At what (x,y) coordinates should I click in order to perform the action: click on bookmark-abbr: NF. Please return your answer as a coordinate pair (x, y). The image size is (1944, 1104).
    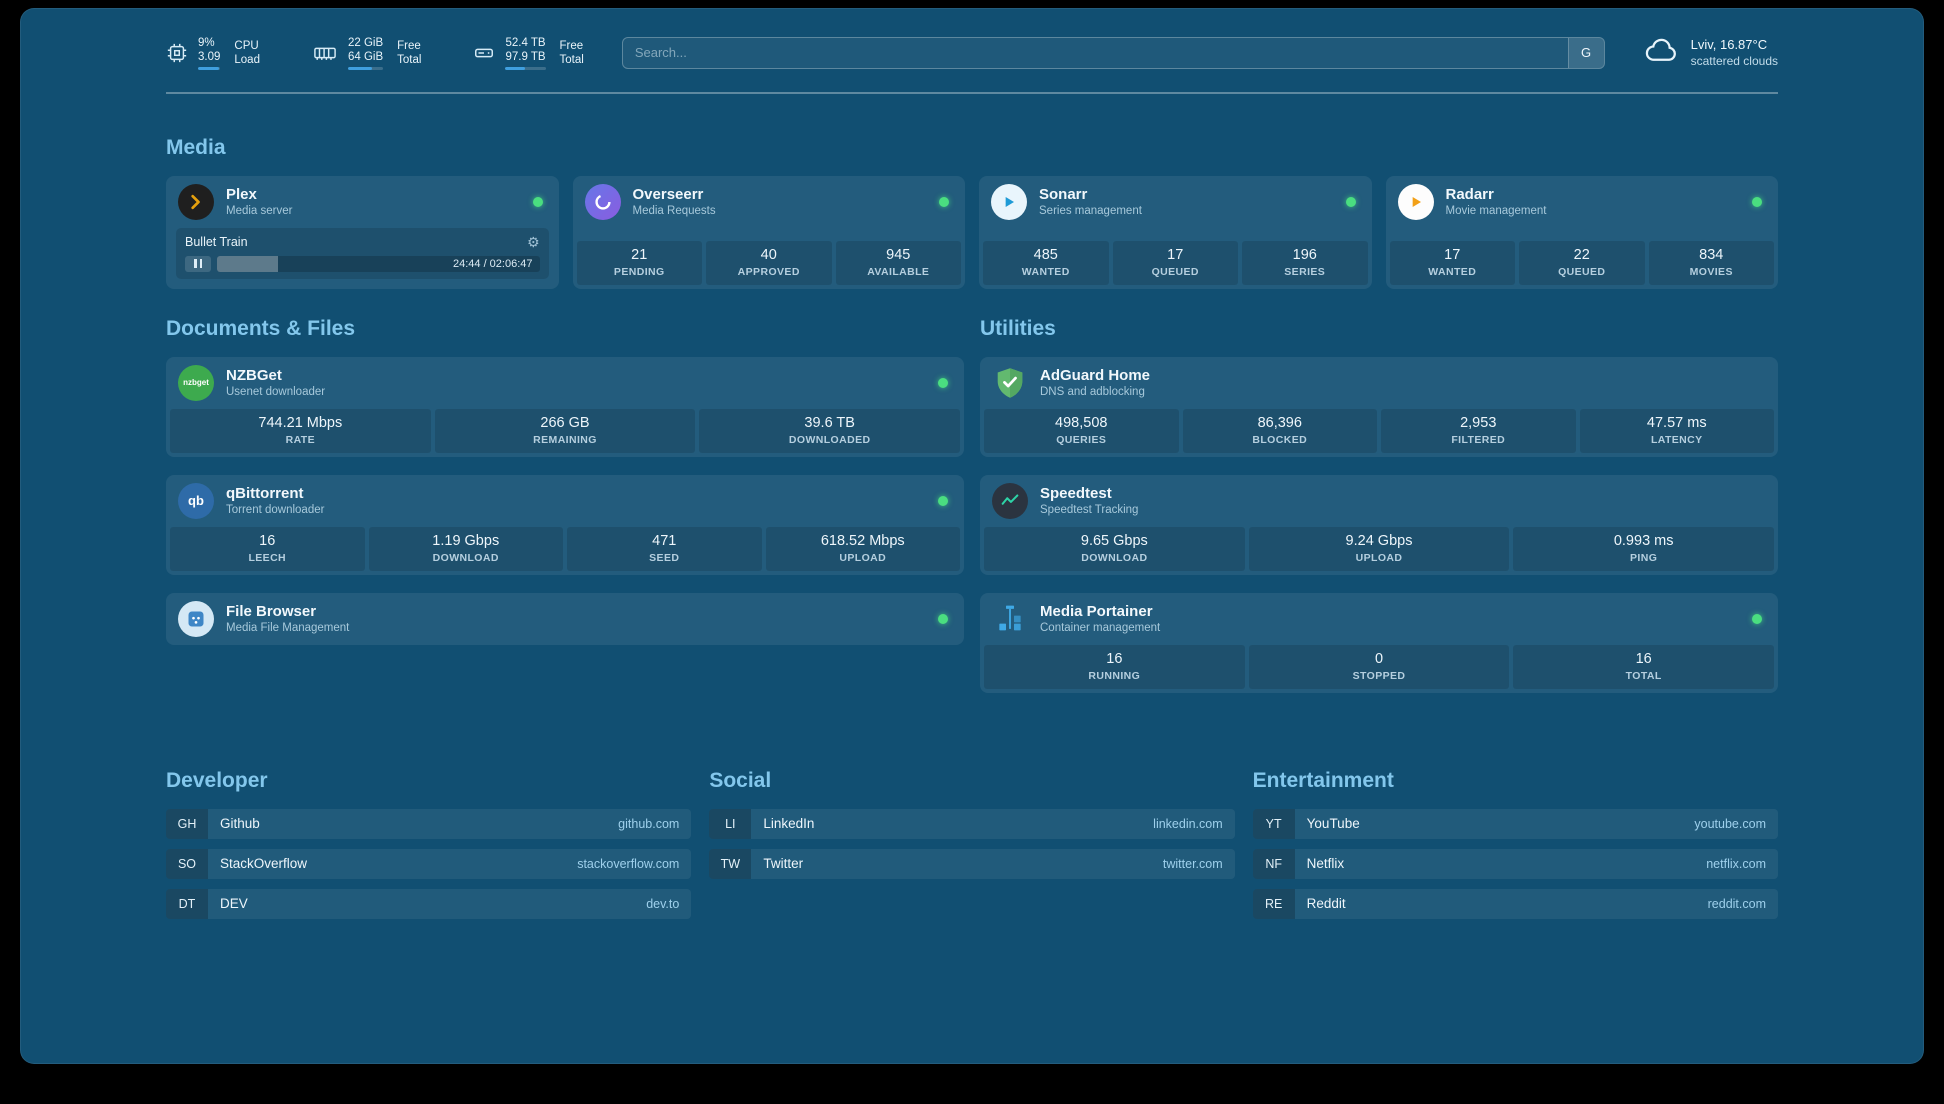
    Looking at the image, I should click on (1273, 863).